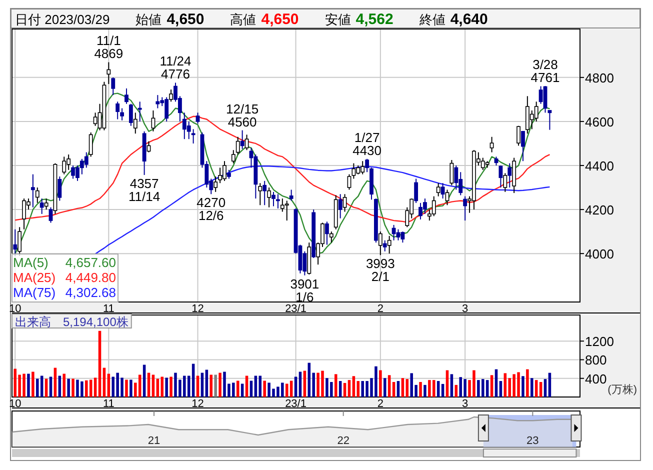 The image size is (653, 470). I want to click on annotation: 11/1 4869, so click(109, 47).